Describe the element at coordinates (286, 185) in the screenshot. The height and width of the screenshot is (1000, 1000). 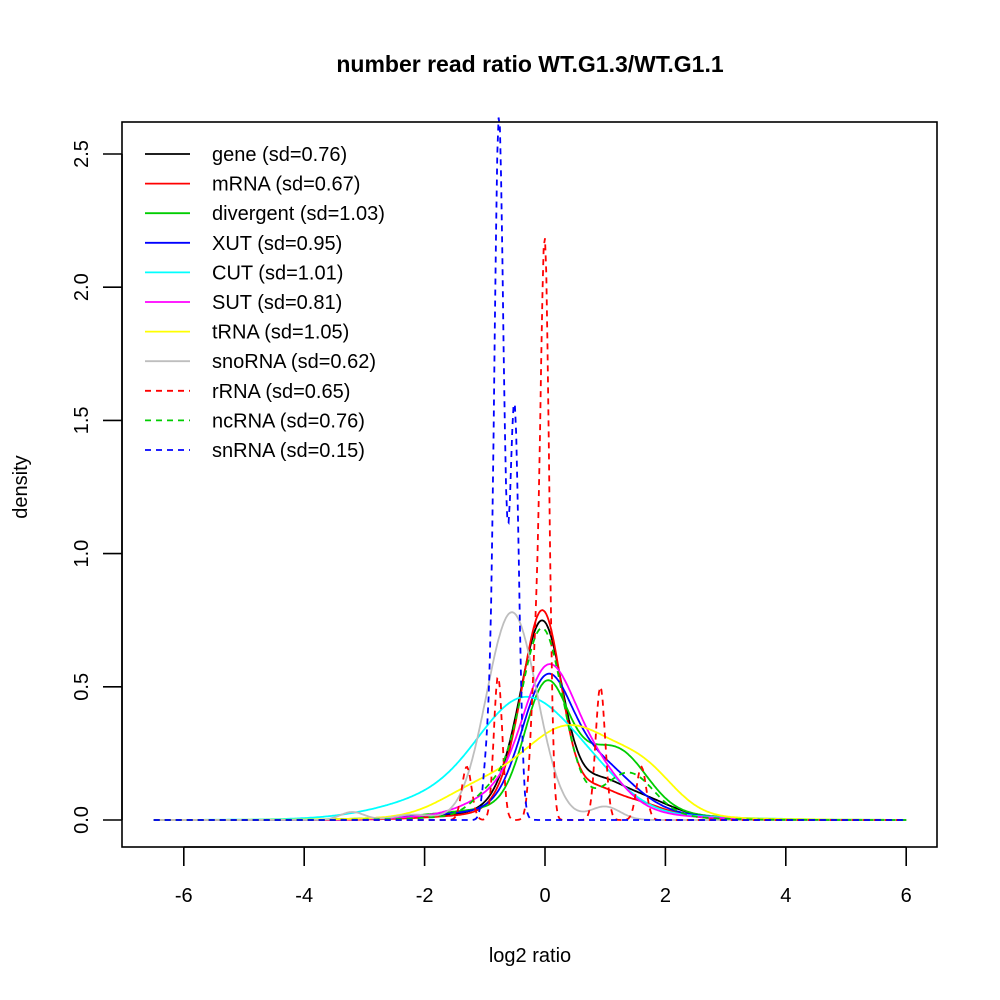
I see `legend-label: mRNA (sd=0.67)` at that location.